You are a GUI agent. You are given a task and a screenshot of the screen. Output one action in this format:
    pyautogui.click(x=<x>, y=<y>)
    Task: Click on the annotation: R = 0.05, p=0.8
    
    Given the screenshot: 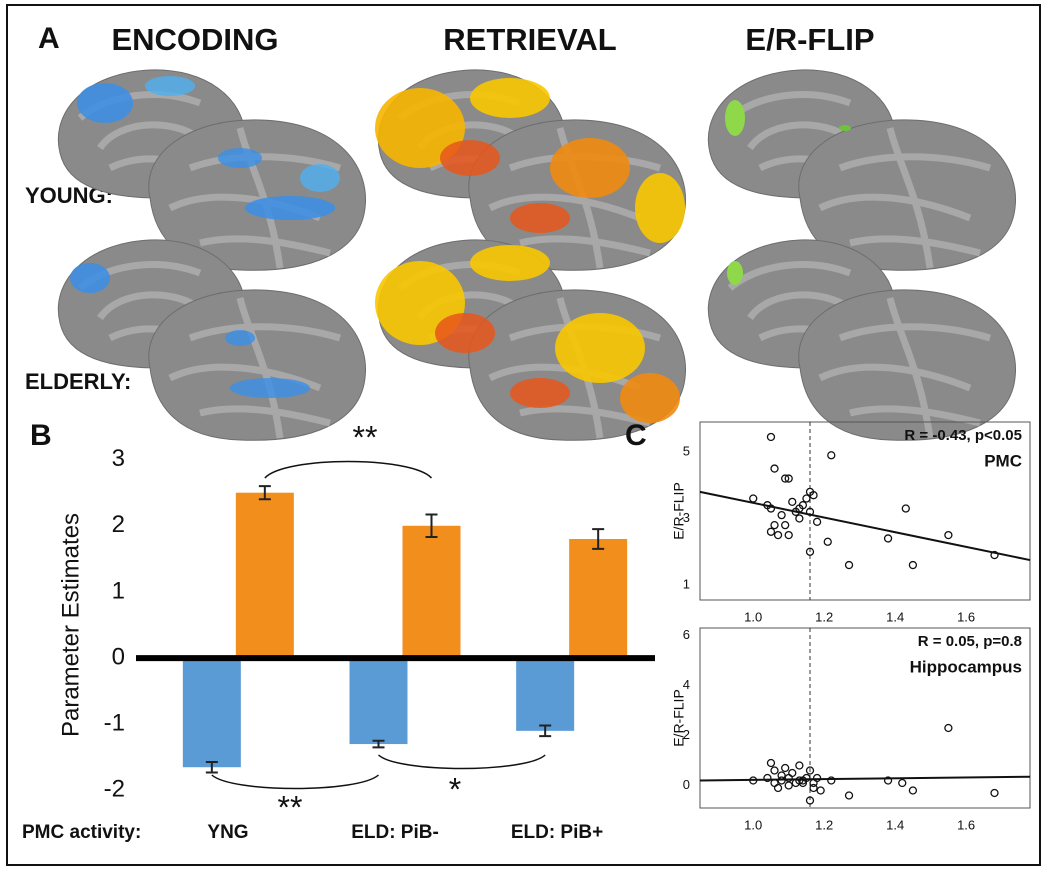 What is the action you would take?
    pyautogui.click(x=970, y=641)
    